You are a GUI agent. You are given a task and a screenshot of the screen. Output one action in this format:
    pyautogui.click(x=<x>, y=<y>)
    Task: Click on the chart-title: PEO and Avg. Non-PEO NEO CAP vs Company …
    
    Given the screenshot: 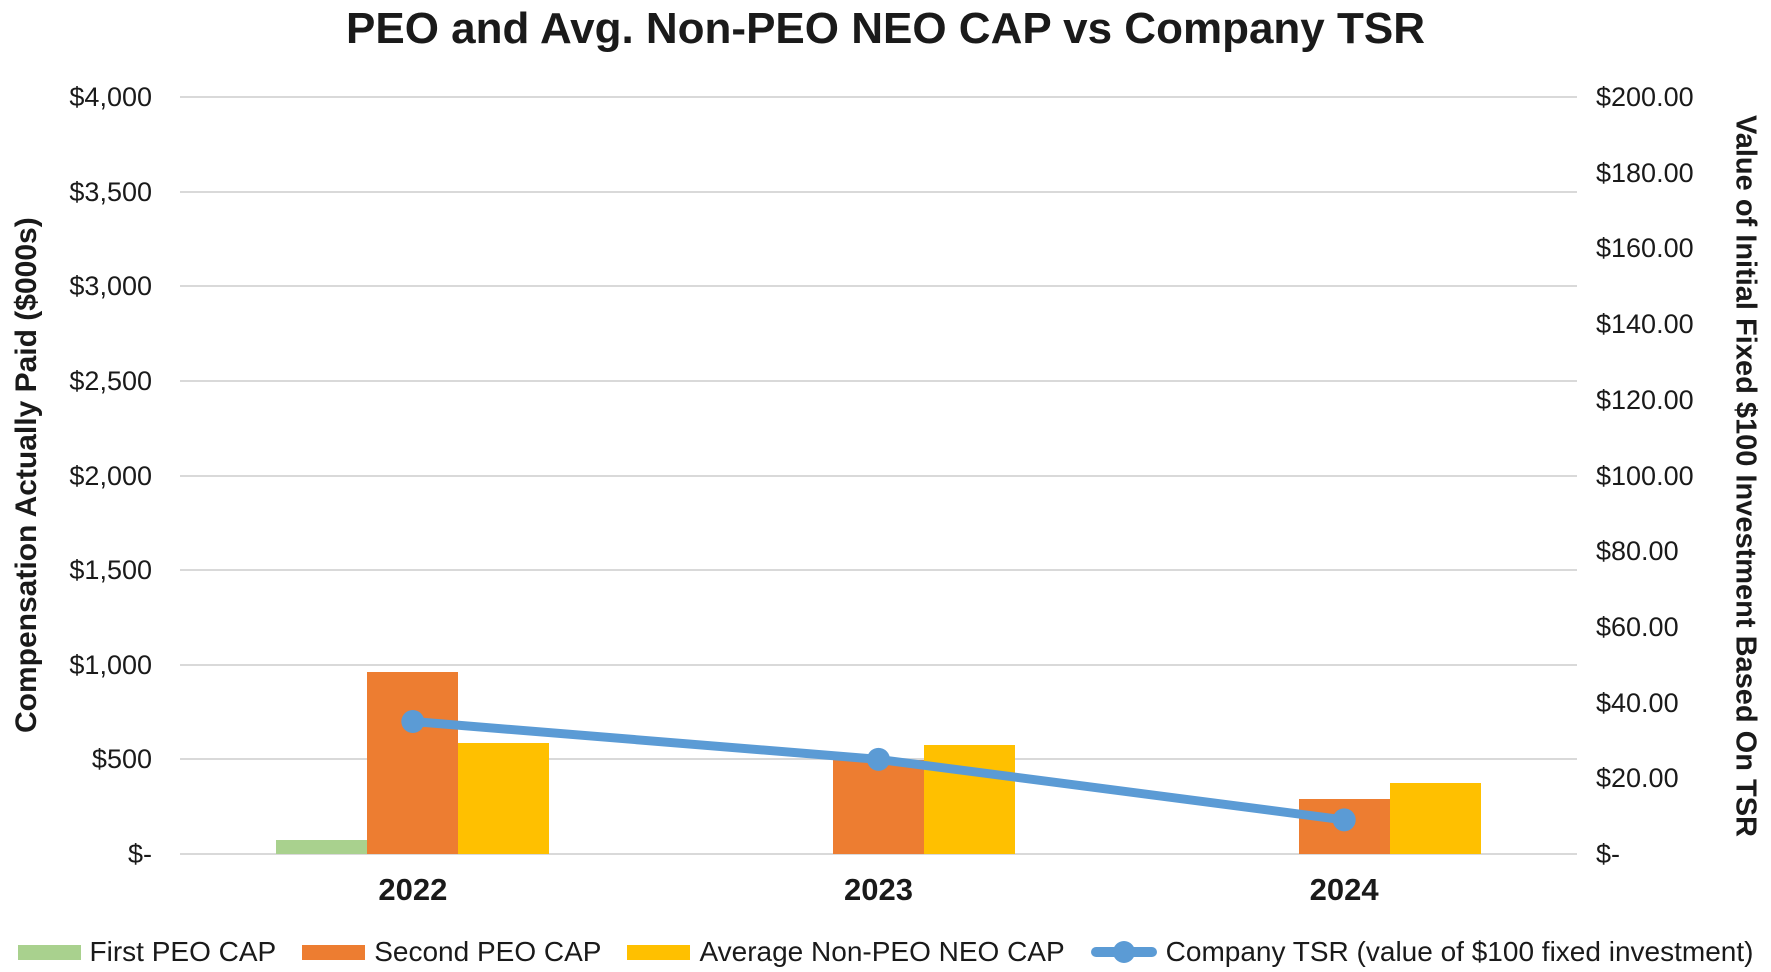 What is the action you would take?
    pyautogui.click(x=885, y=28)
    